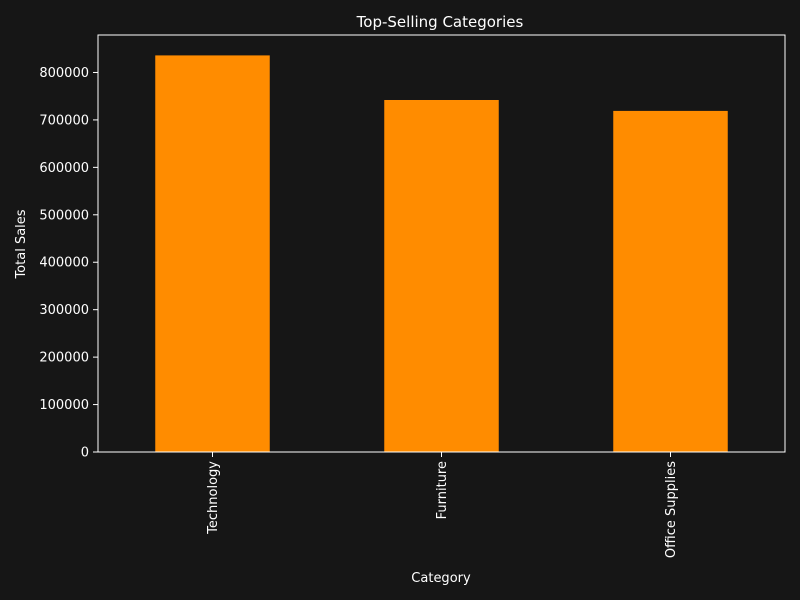  What do you see at coordinates (212, 253) in the screenshot?
I see `bar-technology` at bounding box center [212, 253].